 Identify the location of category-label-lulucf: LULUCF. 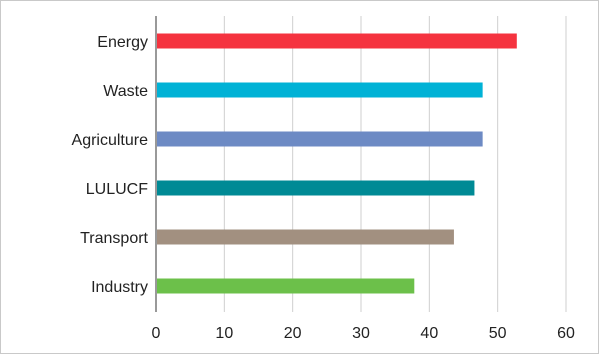
(117, 189).